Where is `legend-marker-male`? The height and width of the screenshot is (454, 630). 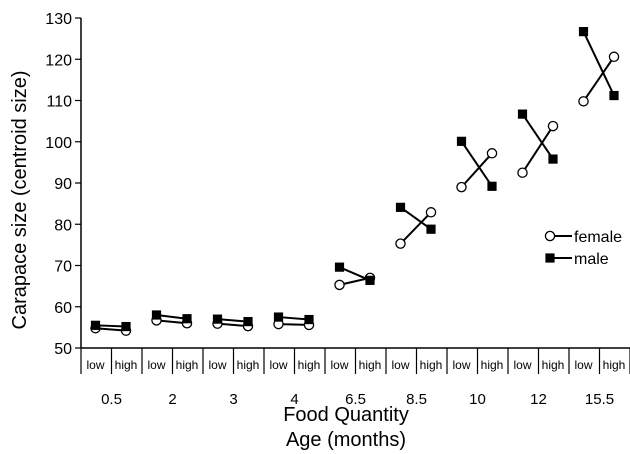
legend-marker-male is located at coordinates (550, 258).